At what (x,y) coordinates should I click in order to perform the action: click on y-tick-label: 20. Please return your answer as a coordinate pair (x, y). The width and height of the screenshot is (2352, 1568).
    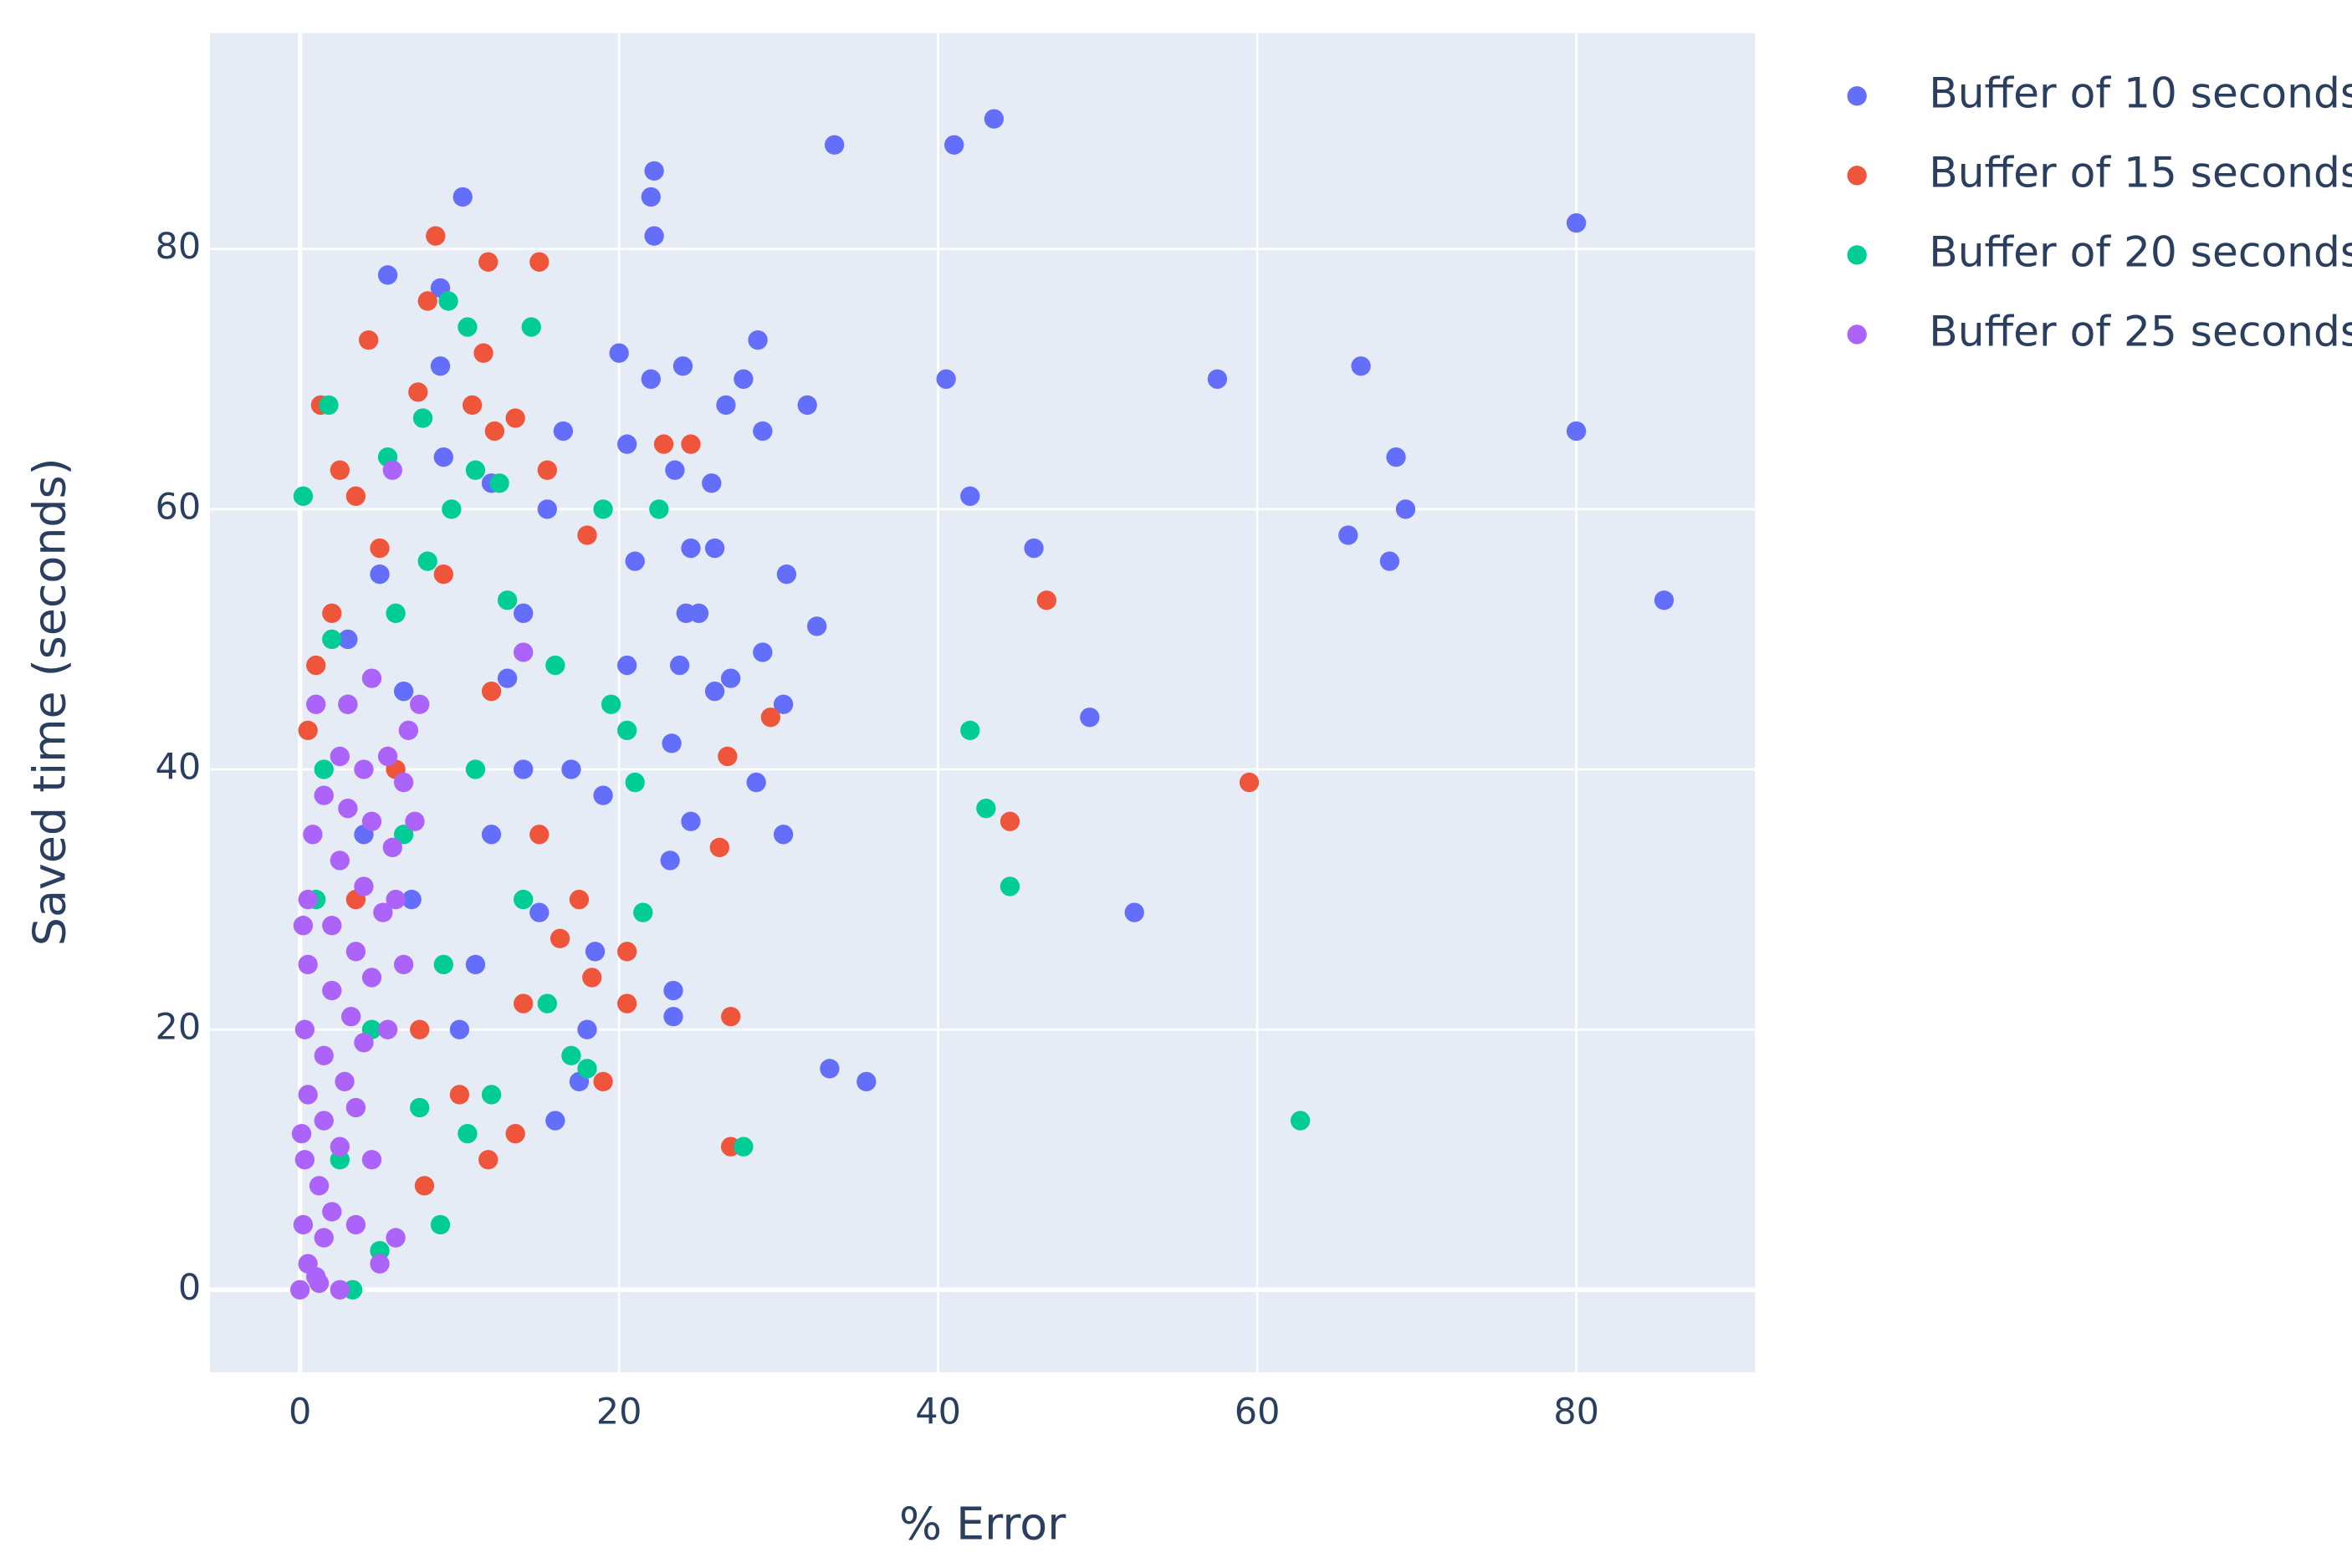
    Looking at the image, I should click on (179, 1028).